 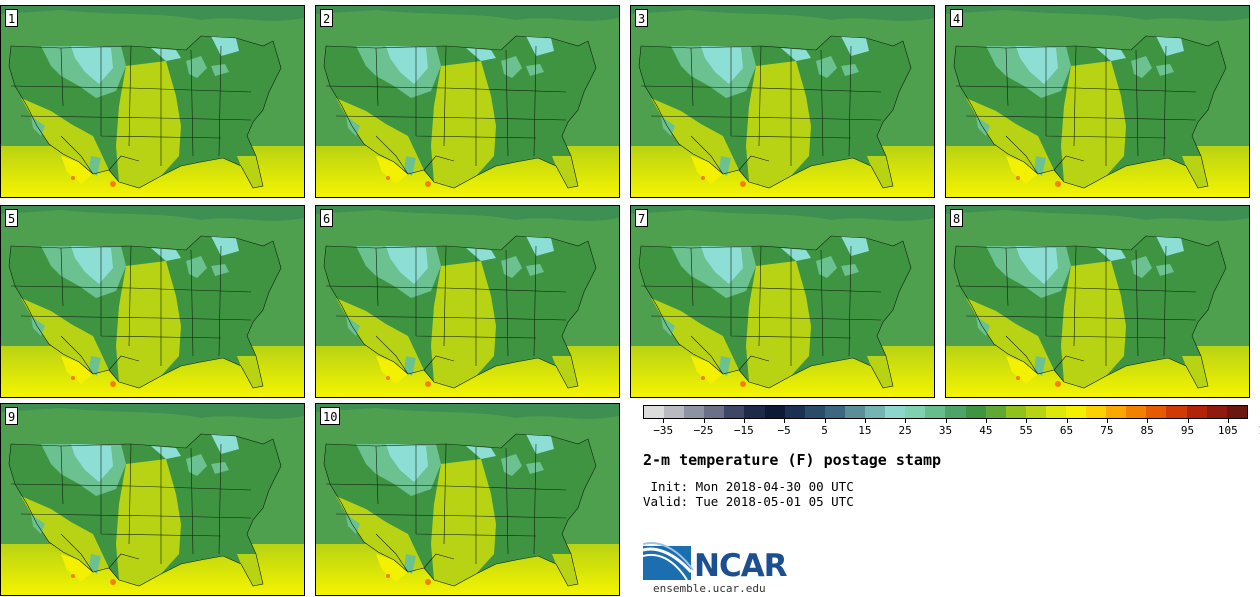 I want to click on member-number-label: 5, so click(x=12, y=218).